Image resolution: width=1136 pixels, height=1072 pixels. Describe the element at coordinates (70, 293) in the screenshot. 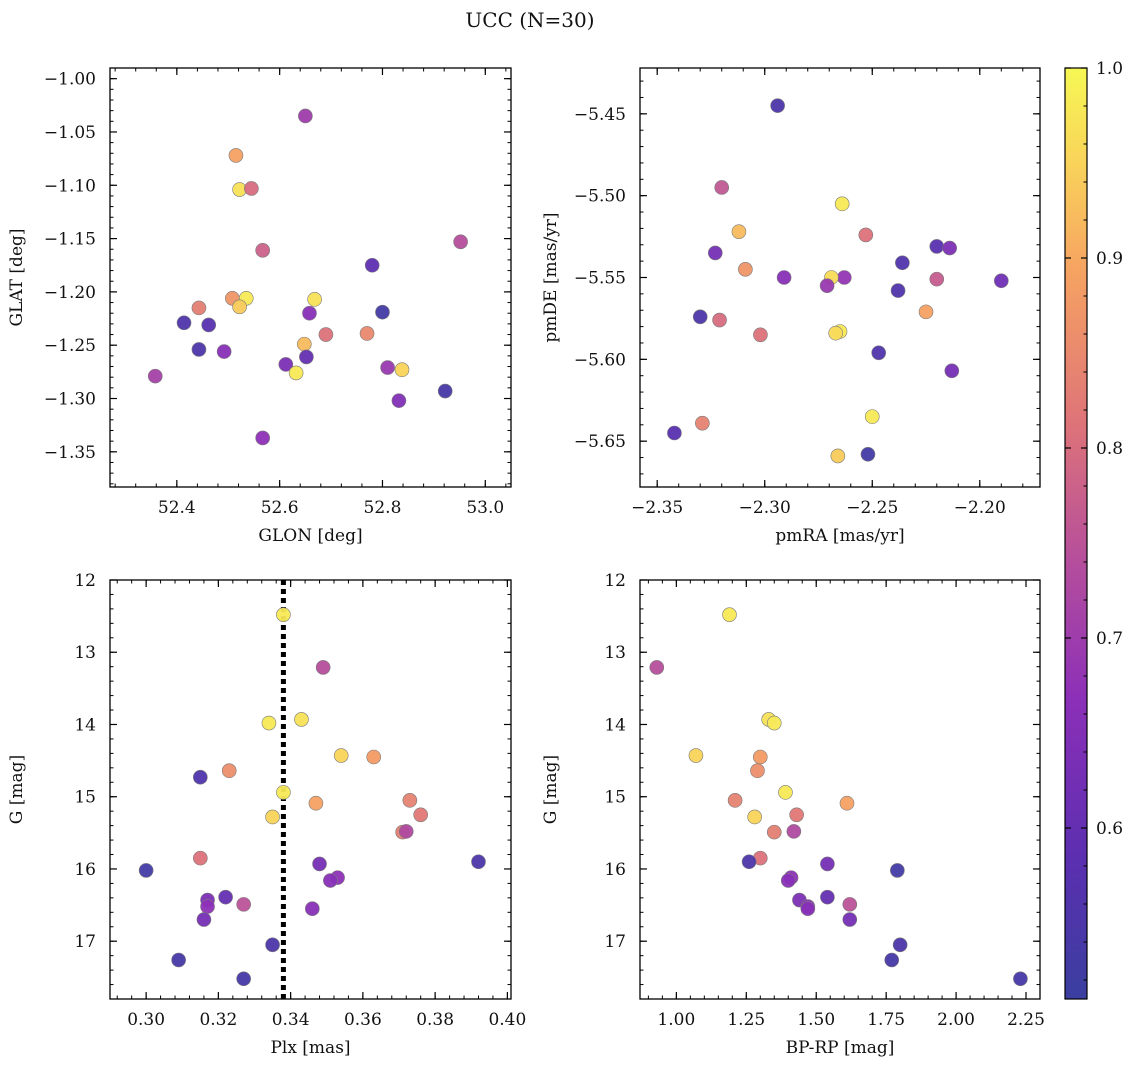

I see `y-tick-label: −1.20` at that location.